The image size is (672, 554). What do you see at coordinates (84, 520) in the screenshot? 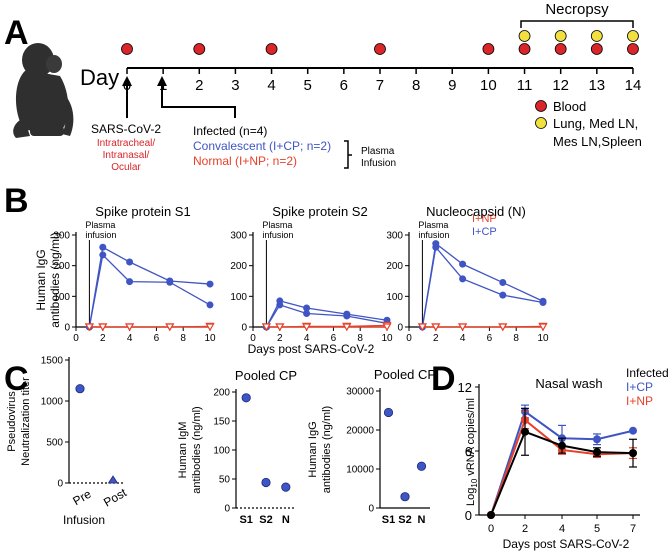
I see `c-infusion-label: Infusion` at bounding box center [84, 520].